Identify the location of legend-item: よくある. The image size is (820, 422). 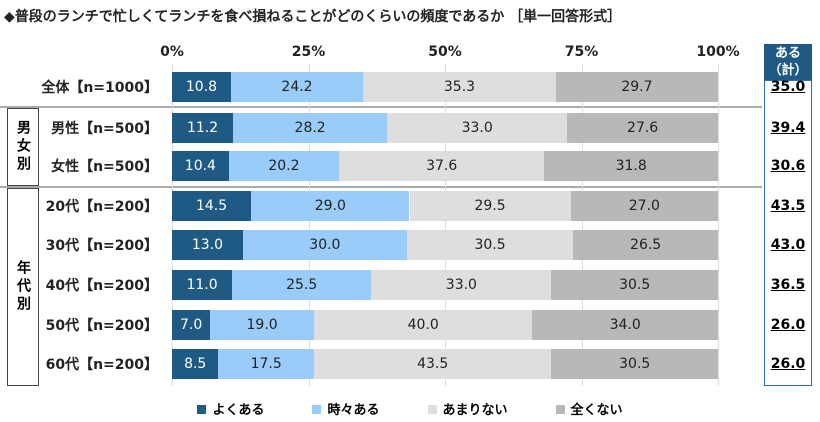
(230, 408).